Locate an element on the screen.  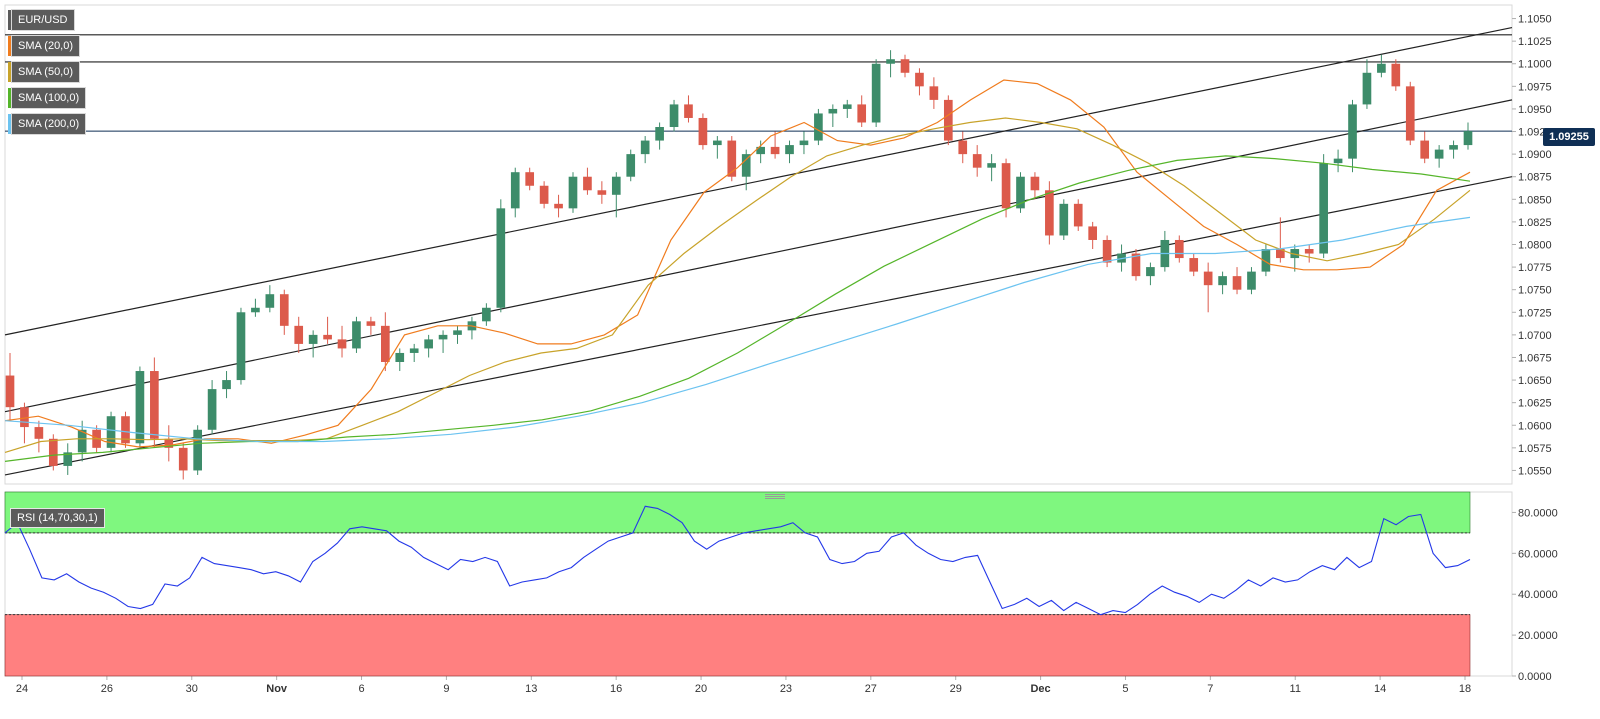
x-tick-label: 11 is located at coordinates (1295, 689).